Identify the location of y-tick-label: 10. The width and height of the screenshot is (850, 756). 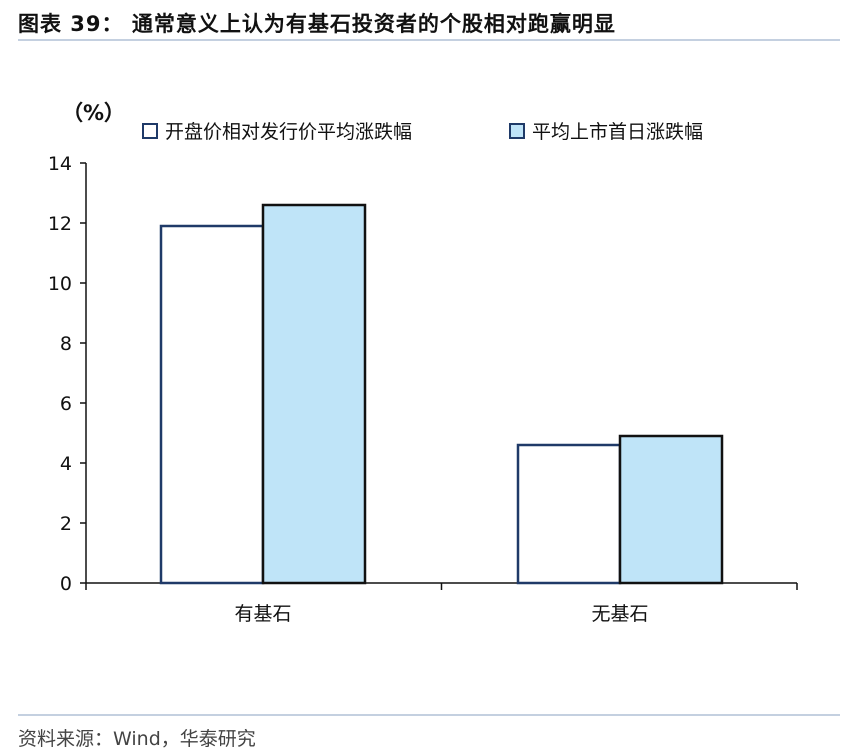
(60, 284).